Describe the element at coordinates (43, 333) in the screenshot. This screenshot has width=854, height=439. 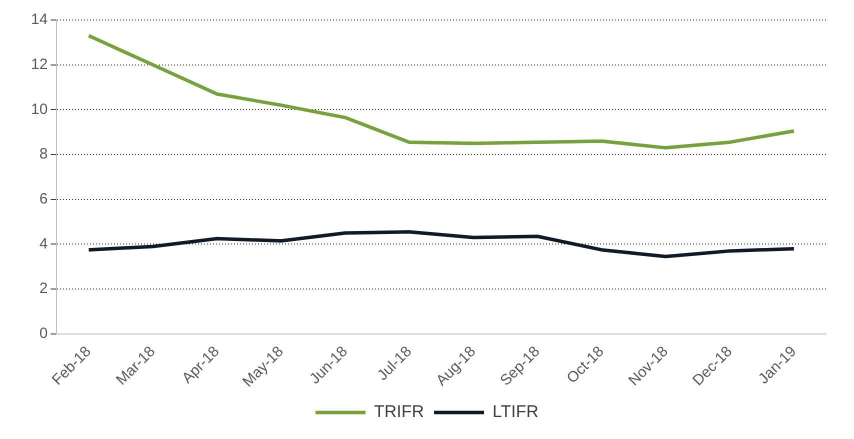
I see `y-tick-label: 0` at that location.